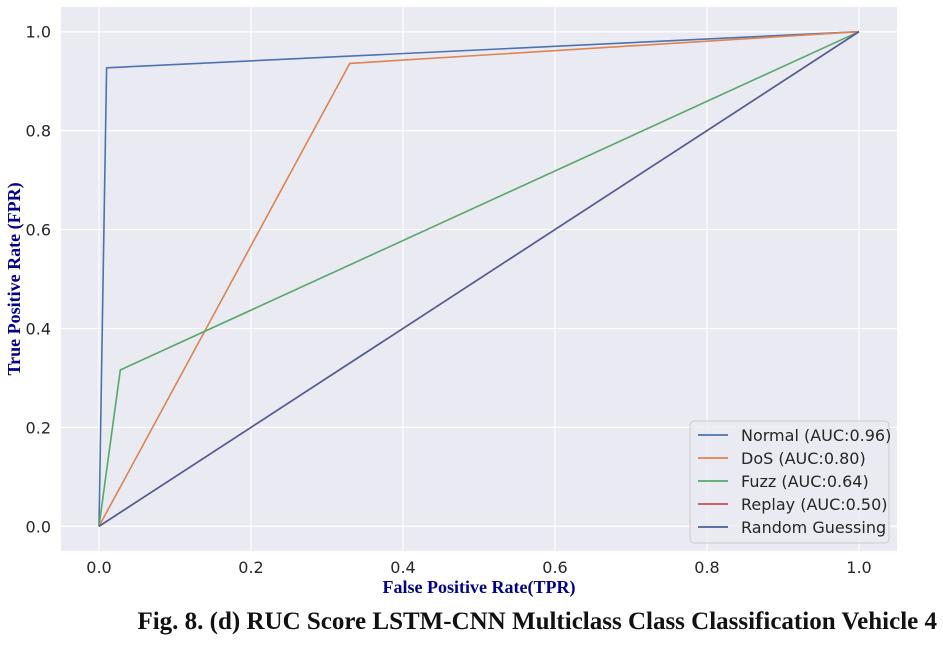  What do you see at coordinates (38, 32) in the screenshot?
I see `y-tick-label: 1.0` at bounding box center [38, 32].